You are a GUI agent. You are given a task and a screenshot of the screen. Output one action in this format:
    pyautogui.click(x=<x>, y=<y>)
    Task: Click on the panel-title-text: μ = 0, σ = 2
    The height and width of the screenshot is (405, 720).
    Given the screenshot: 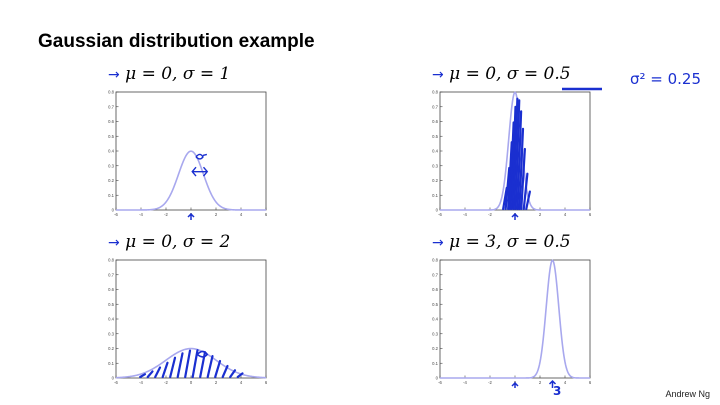 What is the action you would take?
    pyautogui.click(x=178, y=242)
    